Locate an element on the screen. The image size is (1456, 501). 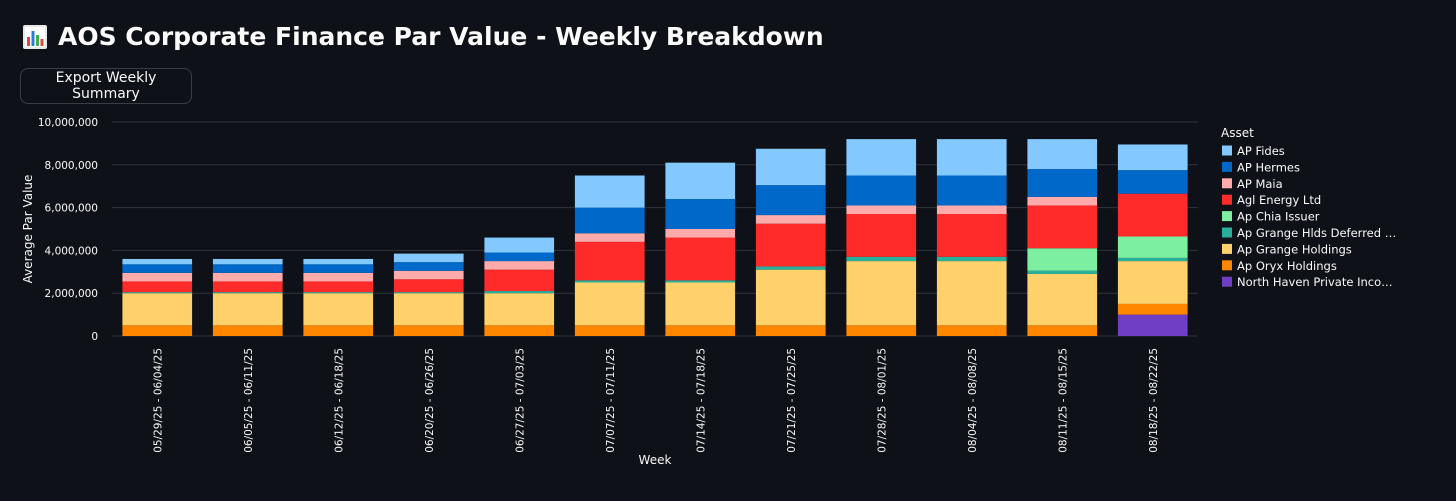
x-tick-label: 07/07/25 - 07/11/25 is located at coordinates (611, 400).